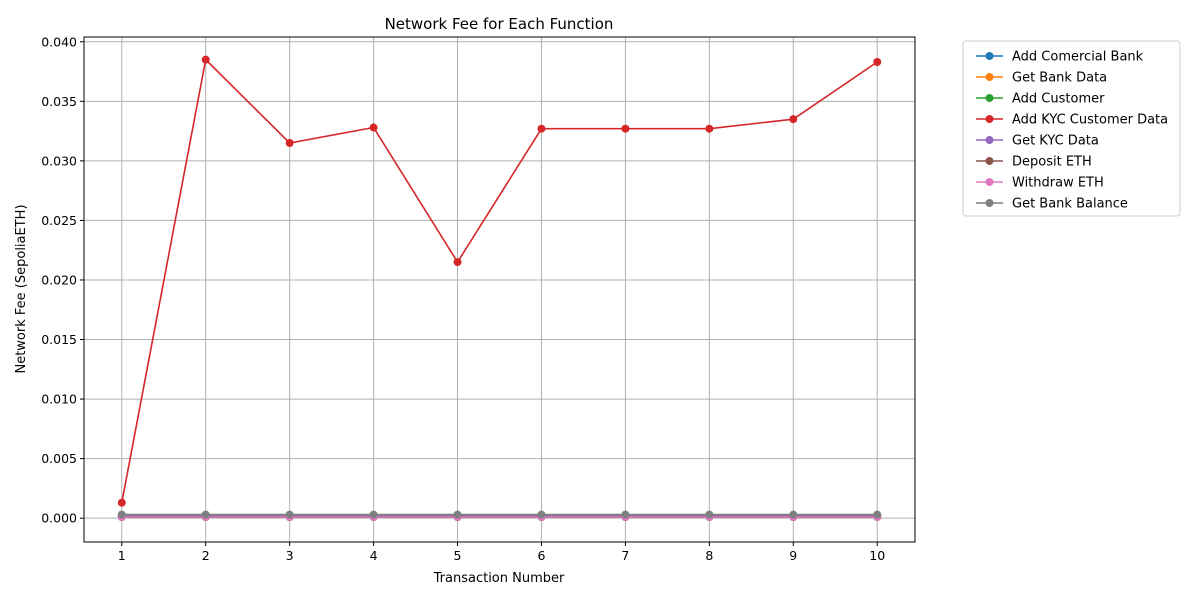 The width and height of the screenshot is (1200, 600). I want to click on legend-label: Get Bank Data, so click(1059, 78).